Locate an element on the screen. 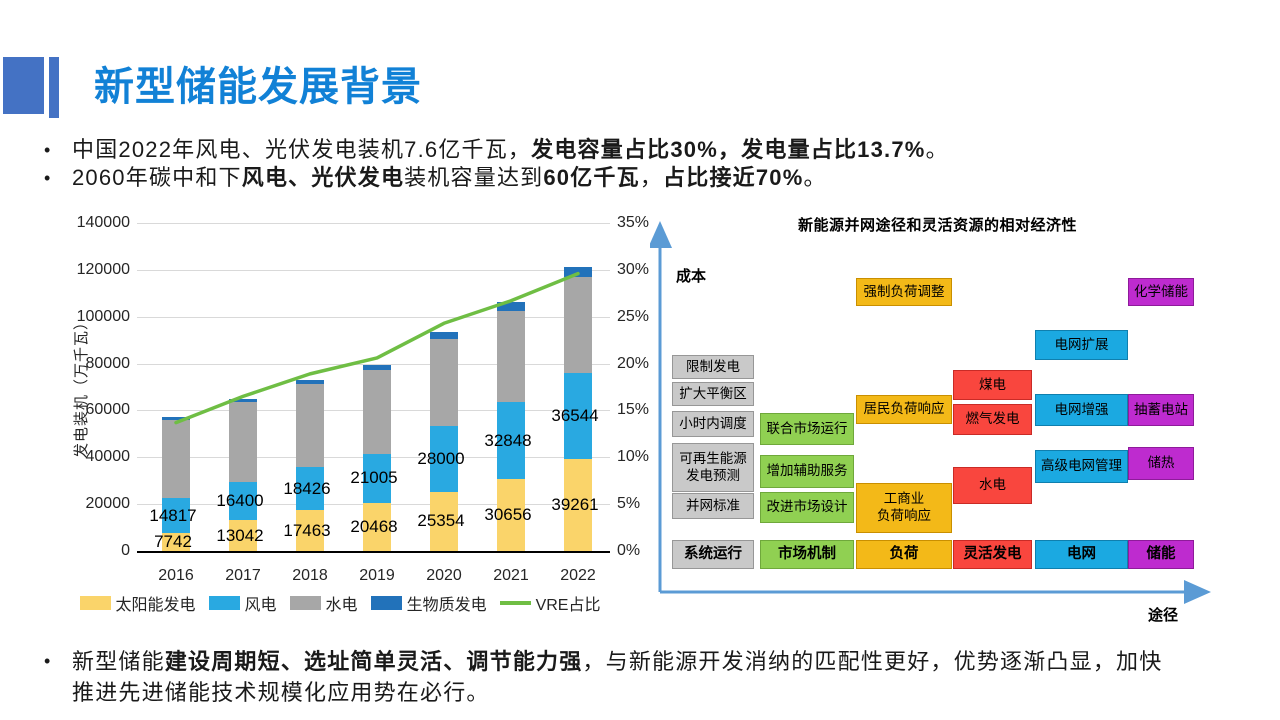 The image size is (1280, 720). diagram-box: 水电 is located at coordinates (992, 485).